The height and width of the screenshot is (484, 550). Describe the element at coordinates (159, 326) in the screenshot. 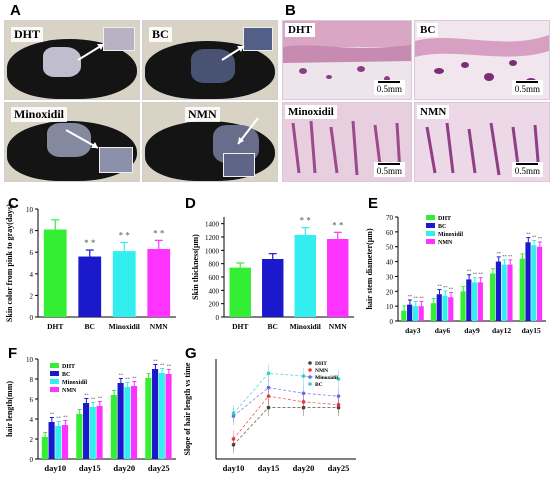

I see `x-tick-label: NMN` at that location.